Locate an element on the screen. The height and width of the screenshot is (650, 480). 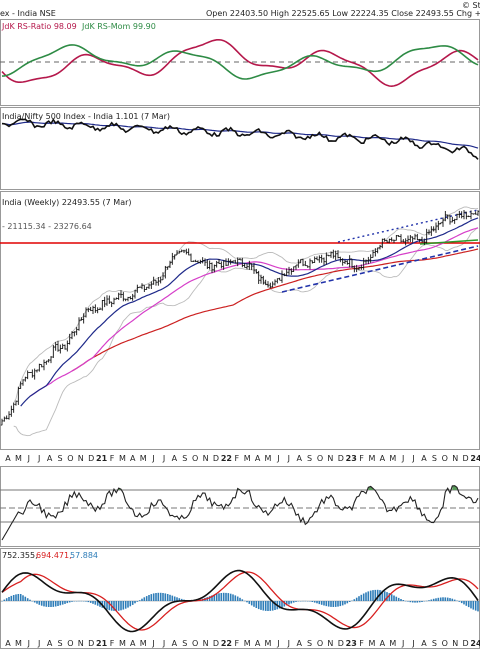
rs-line is located at coordinates (240, 513).